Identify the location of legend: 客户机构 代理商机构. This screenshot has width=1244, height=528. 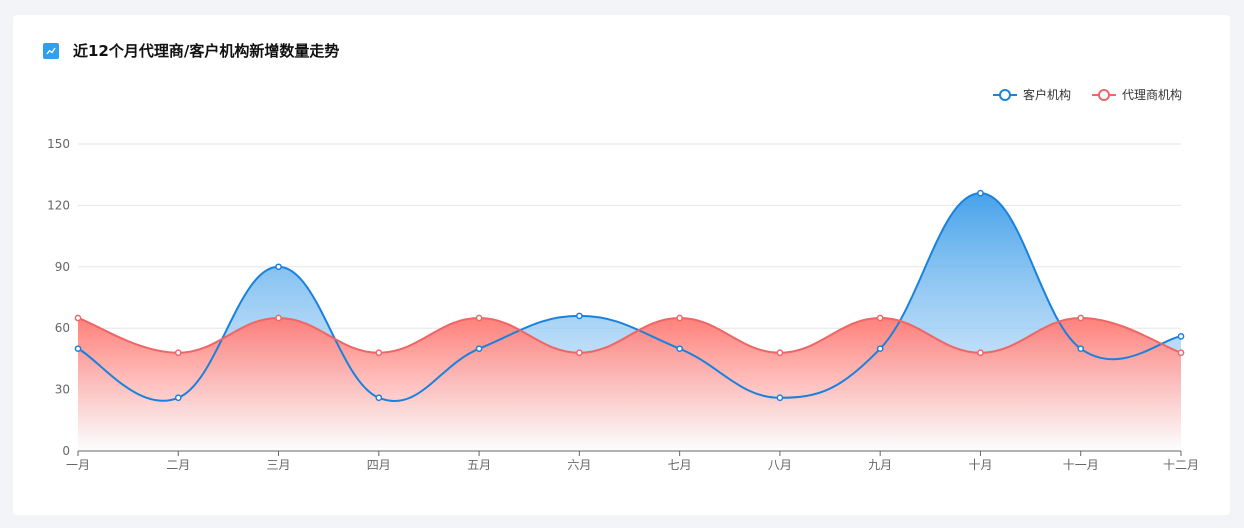
(1087, 94).